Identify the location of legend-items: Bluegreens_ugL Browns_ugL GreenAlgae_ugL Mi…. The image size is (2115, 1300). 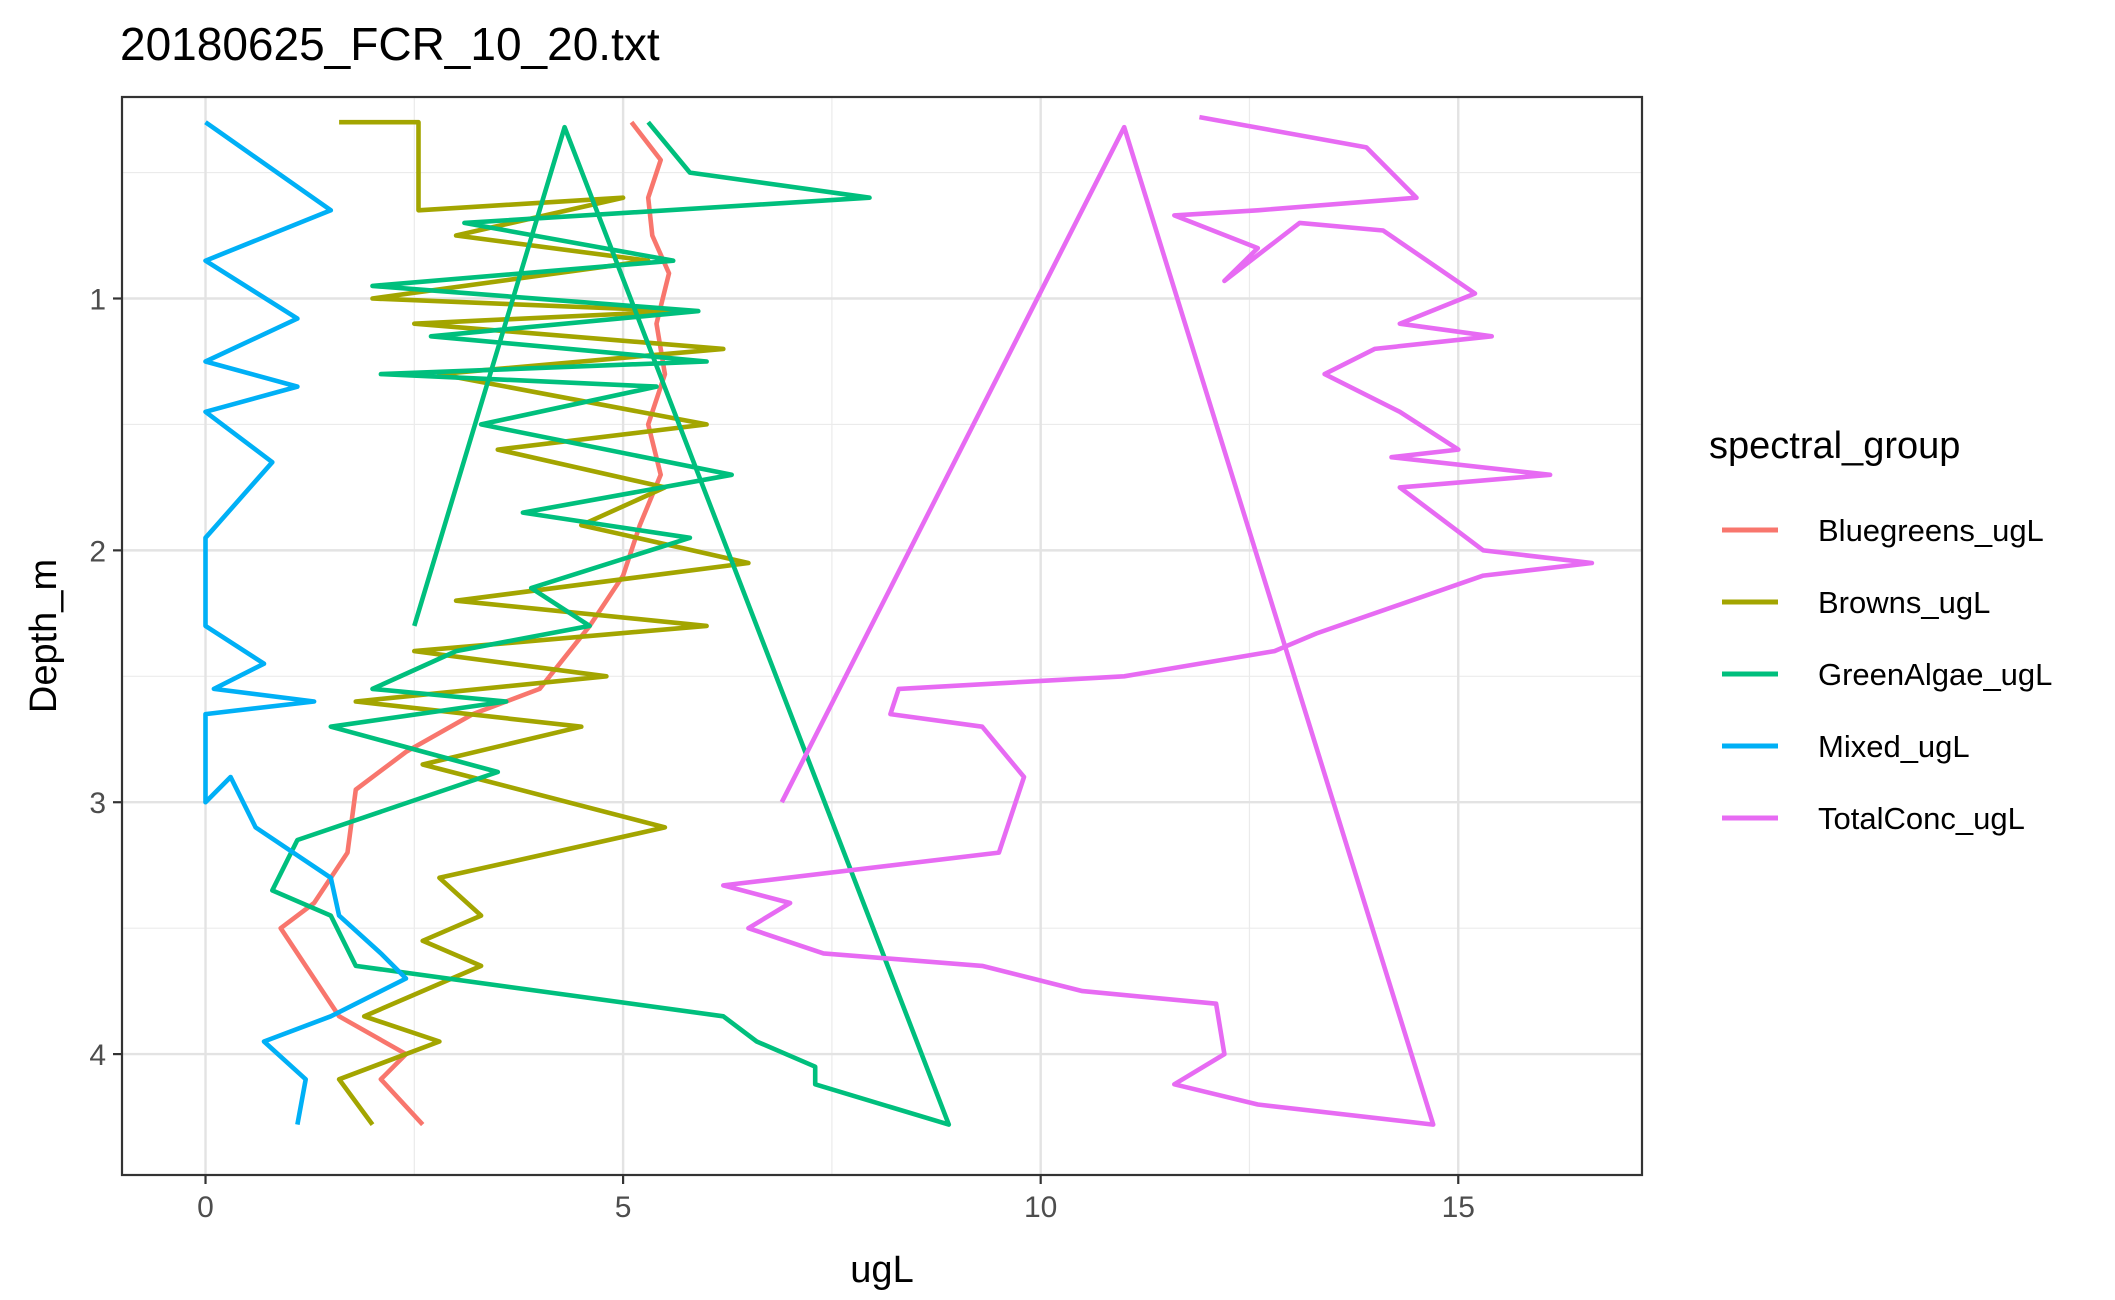
(1887, 674).